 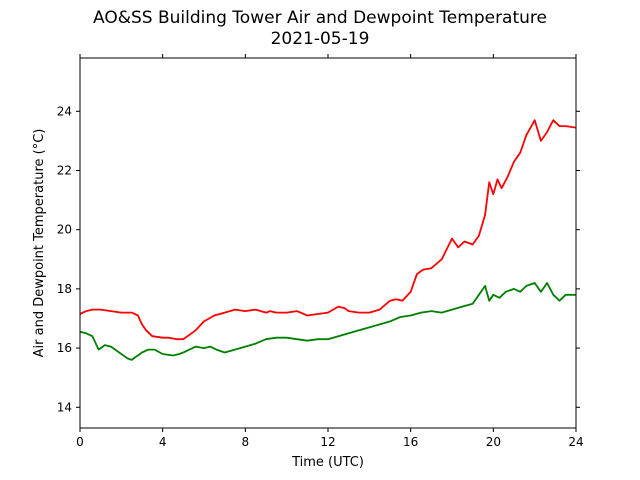 What do you see at coordinates (64, 407) in the screenshot?
I see `y-tick-label: 14` at bounding box center [64, 407].